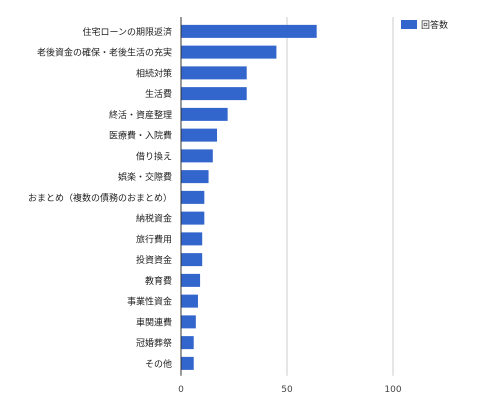 This screenshot has height=400, width=501. What do you see at coordinates (158, 364) in the screenshot?
I see `category-label: その他` at bounding box center [158, 364].